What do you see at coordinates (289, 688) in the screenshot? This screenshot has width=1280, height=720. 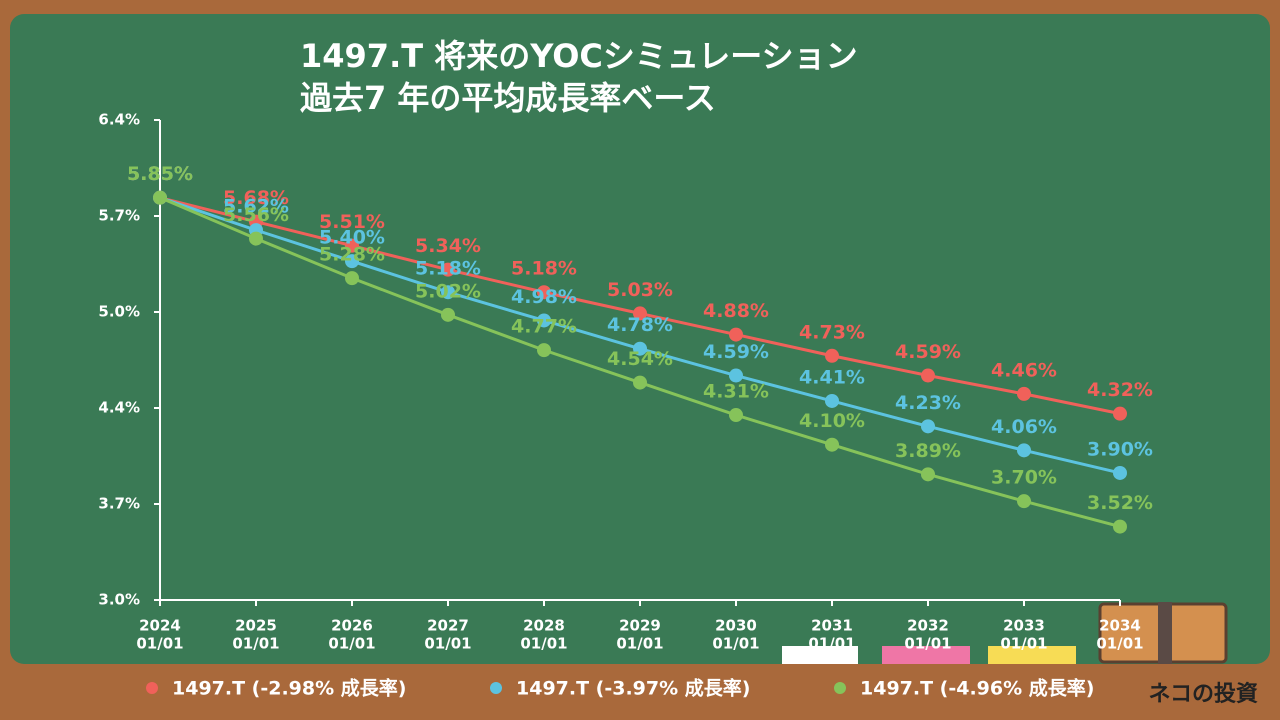 I see `legend-label: 1497.T (-2.98% 成長率)` at bounding box center [289, 688].